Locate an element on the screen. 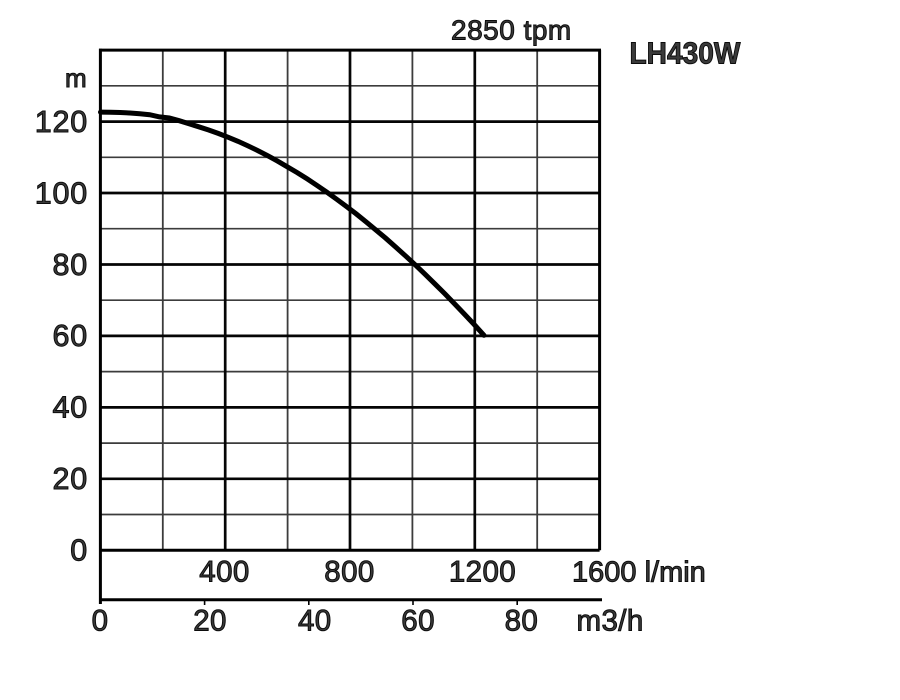  svg-text: m3/h is located at coordinates (610, 621).